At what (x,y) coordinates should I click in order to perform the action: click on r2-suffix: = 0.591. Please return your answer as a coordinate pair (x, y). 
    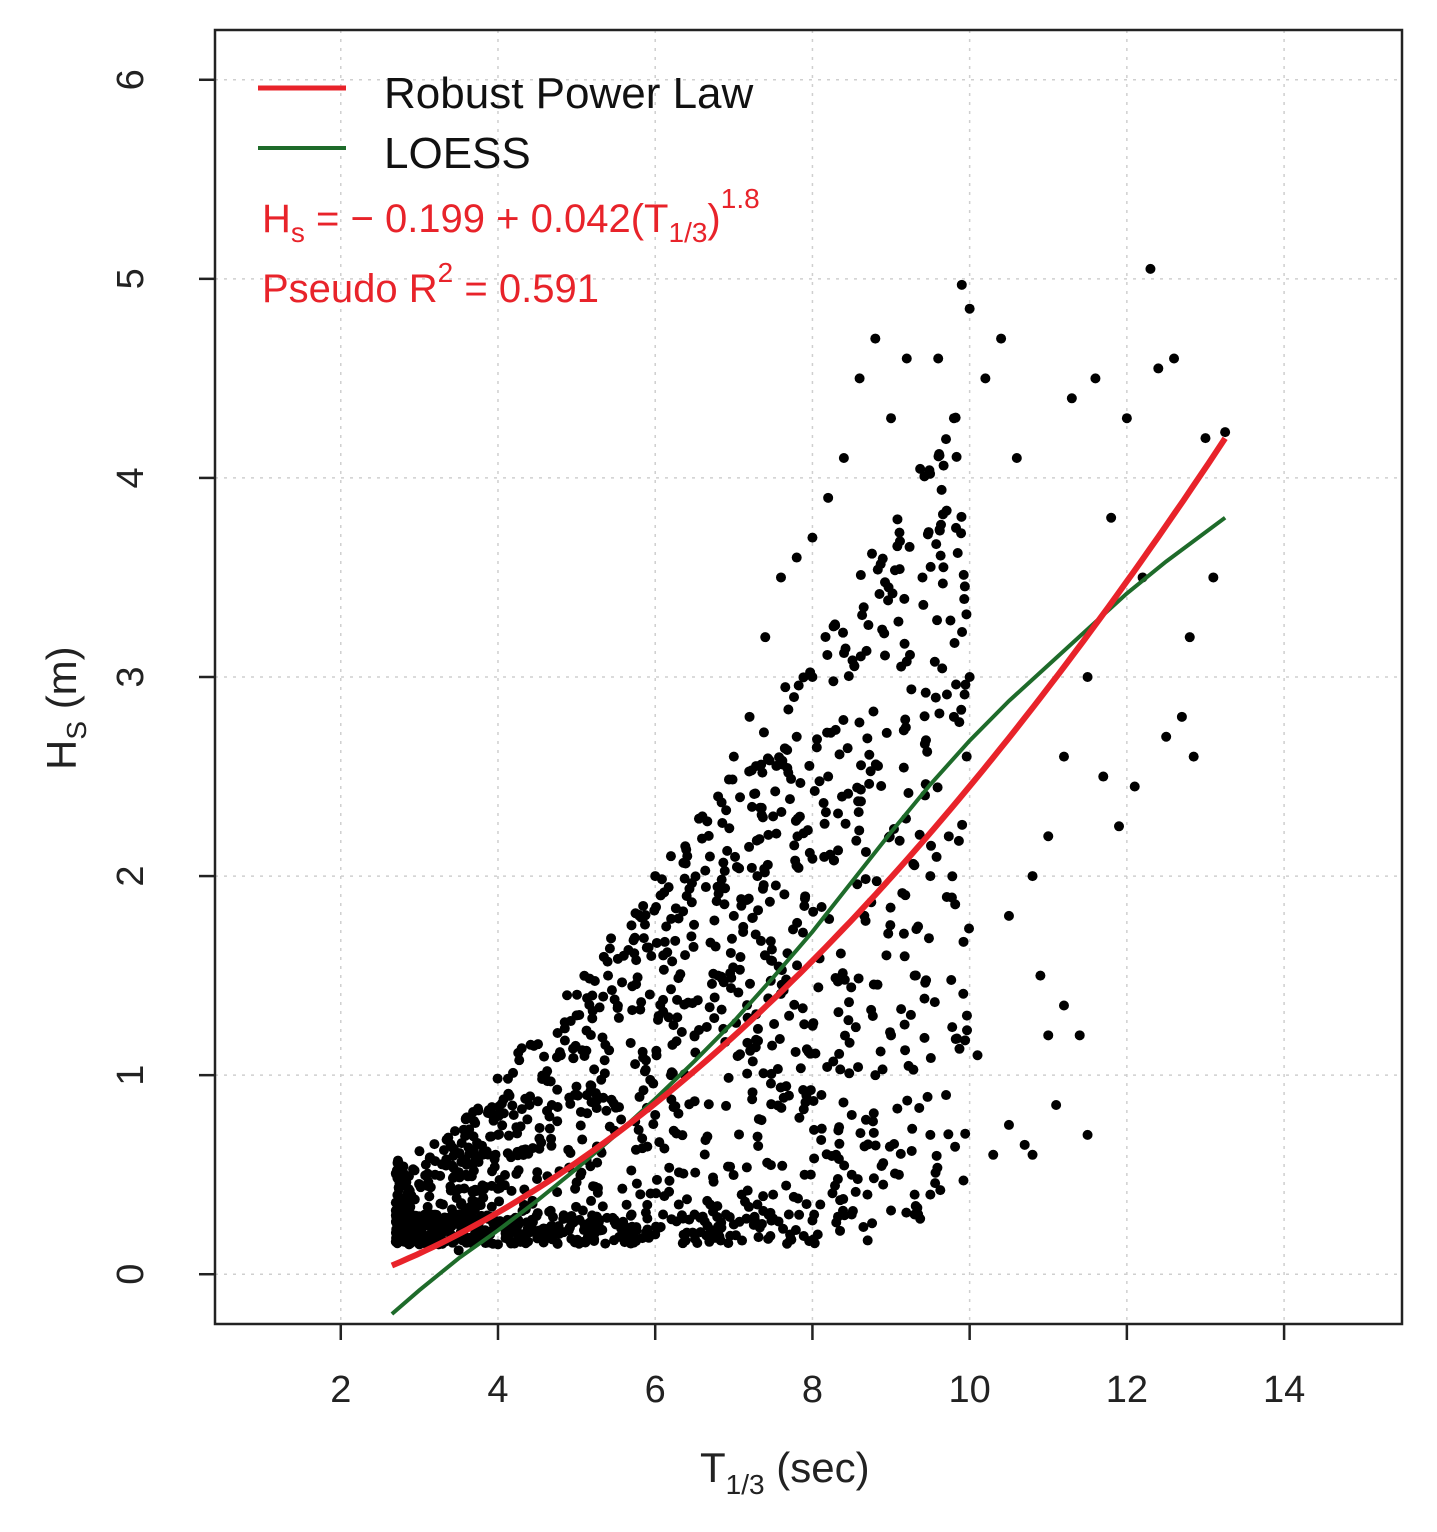
    Looking at the image, I should click on (526, 289).